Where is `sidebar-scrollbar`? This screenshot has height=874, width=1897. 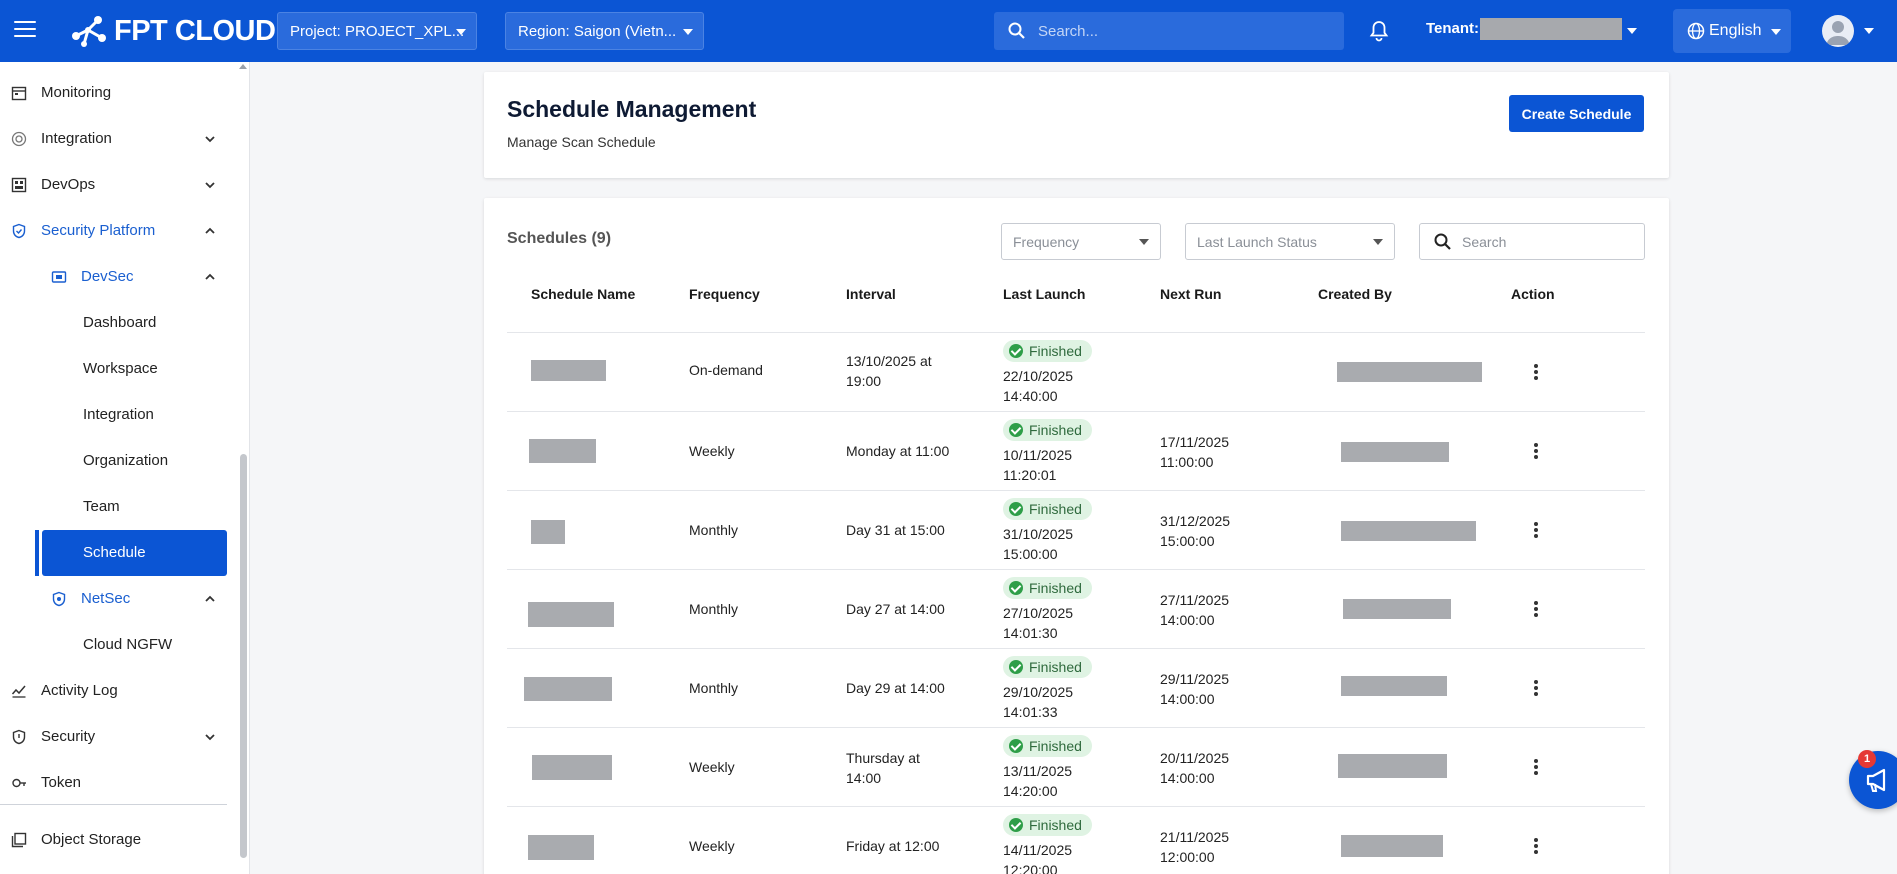
sidebar-scrollbar is located at coordinates (243, 656).